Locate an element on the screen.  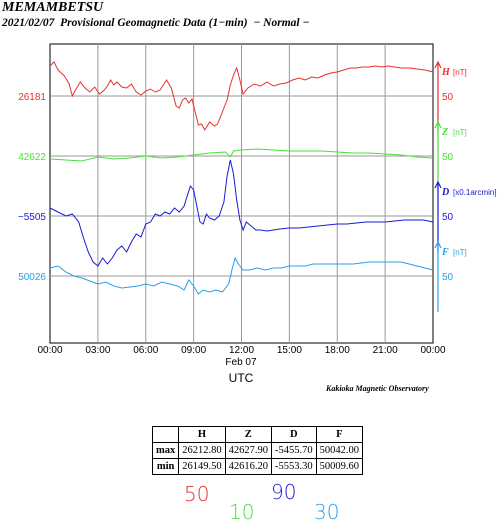
stats-row-label: max is located at coordinates (165, 450).